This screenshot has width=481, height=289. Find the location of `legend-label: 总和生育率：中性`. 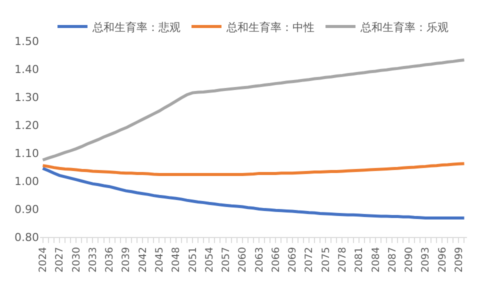

legend-label: 总和生育率：中性 is located at coordinates (270, 27).